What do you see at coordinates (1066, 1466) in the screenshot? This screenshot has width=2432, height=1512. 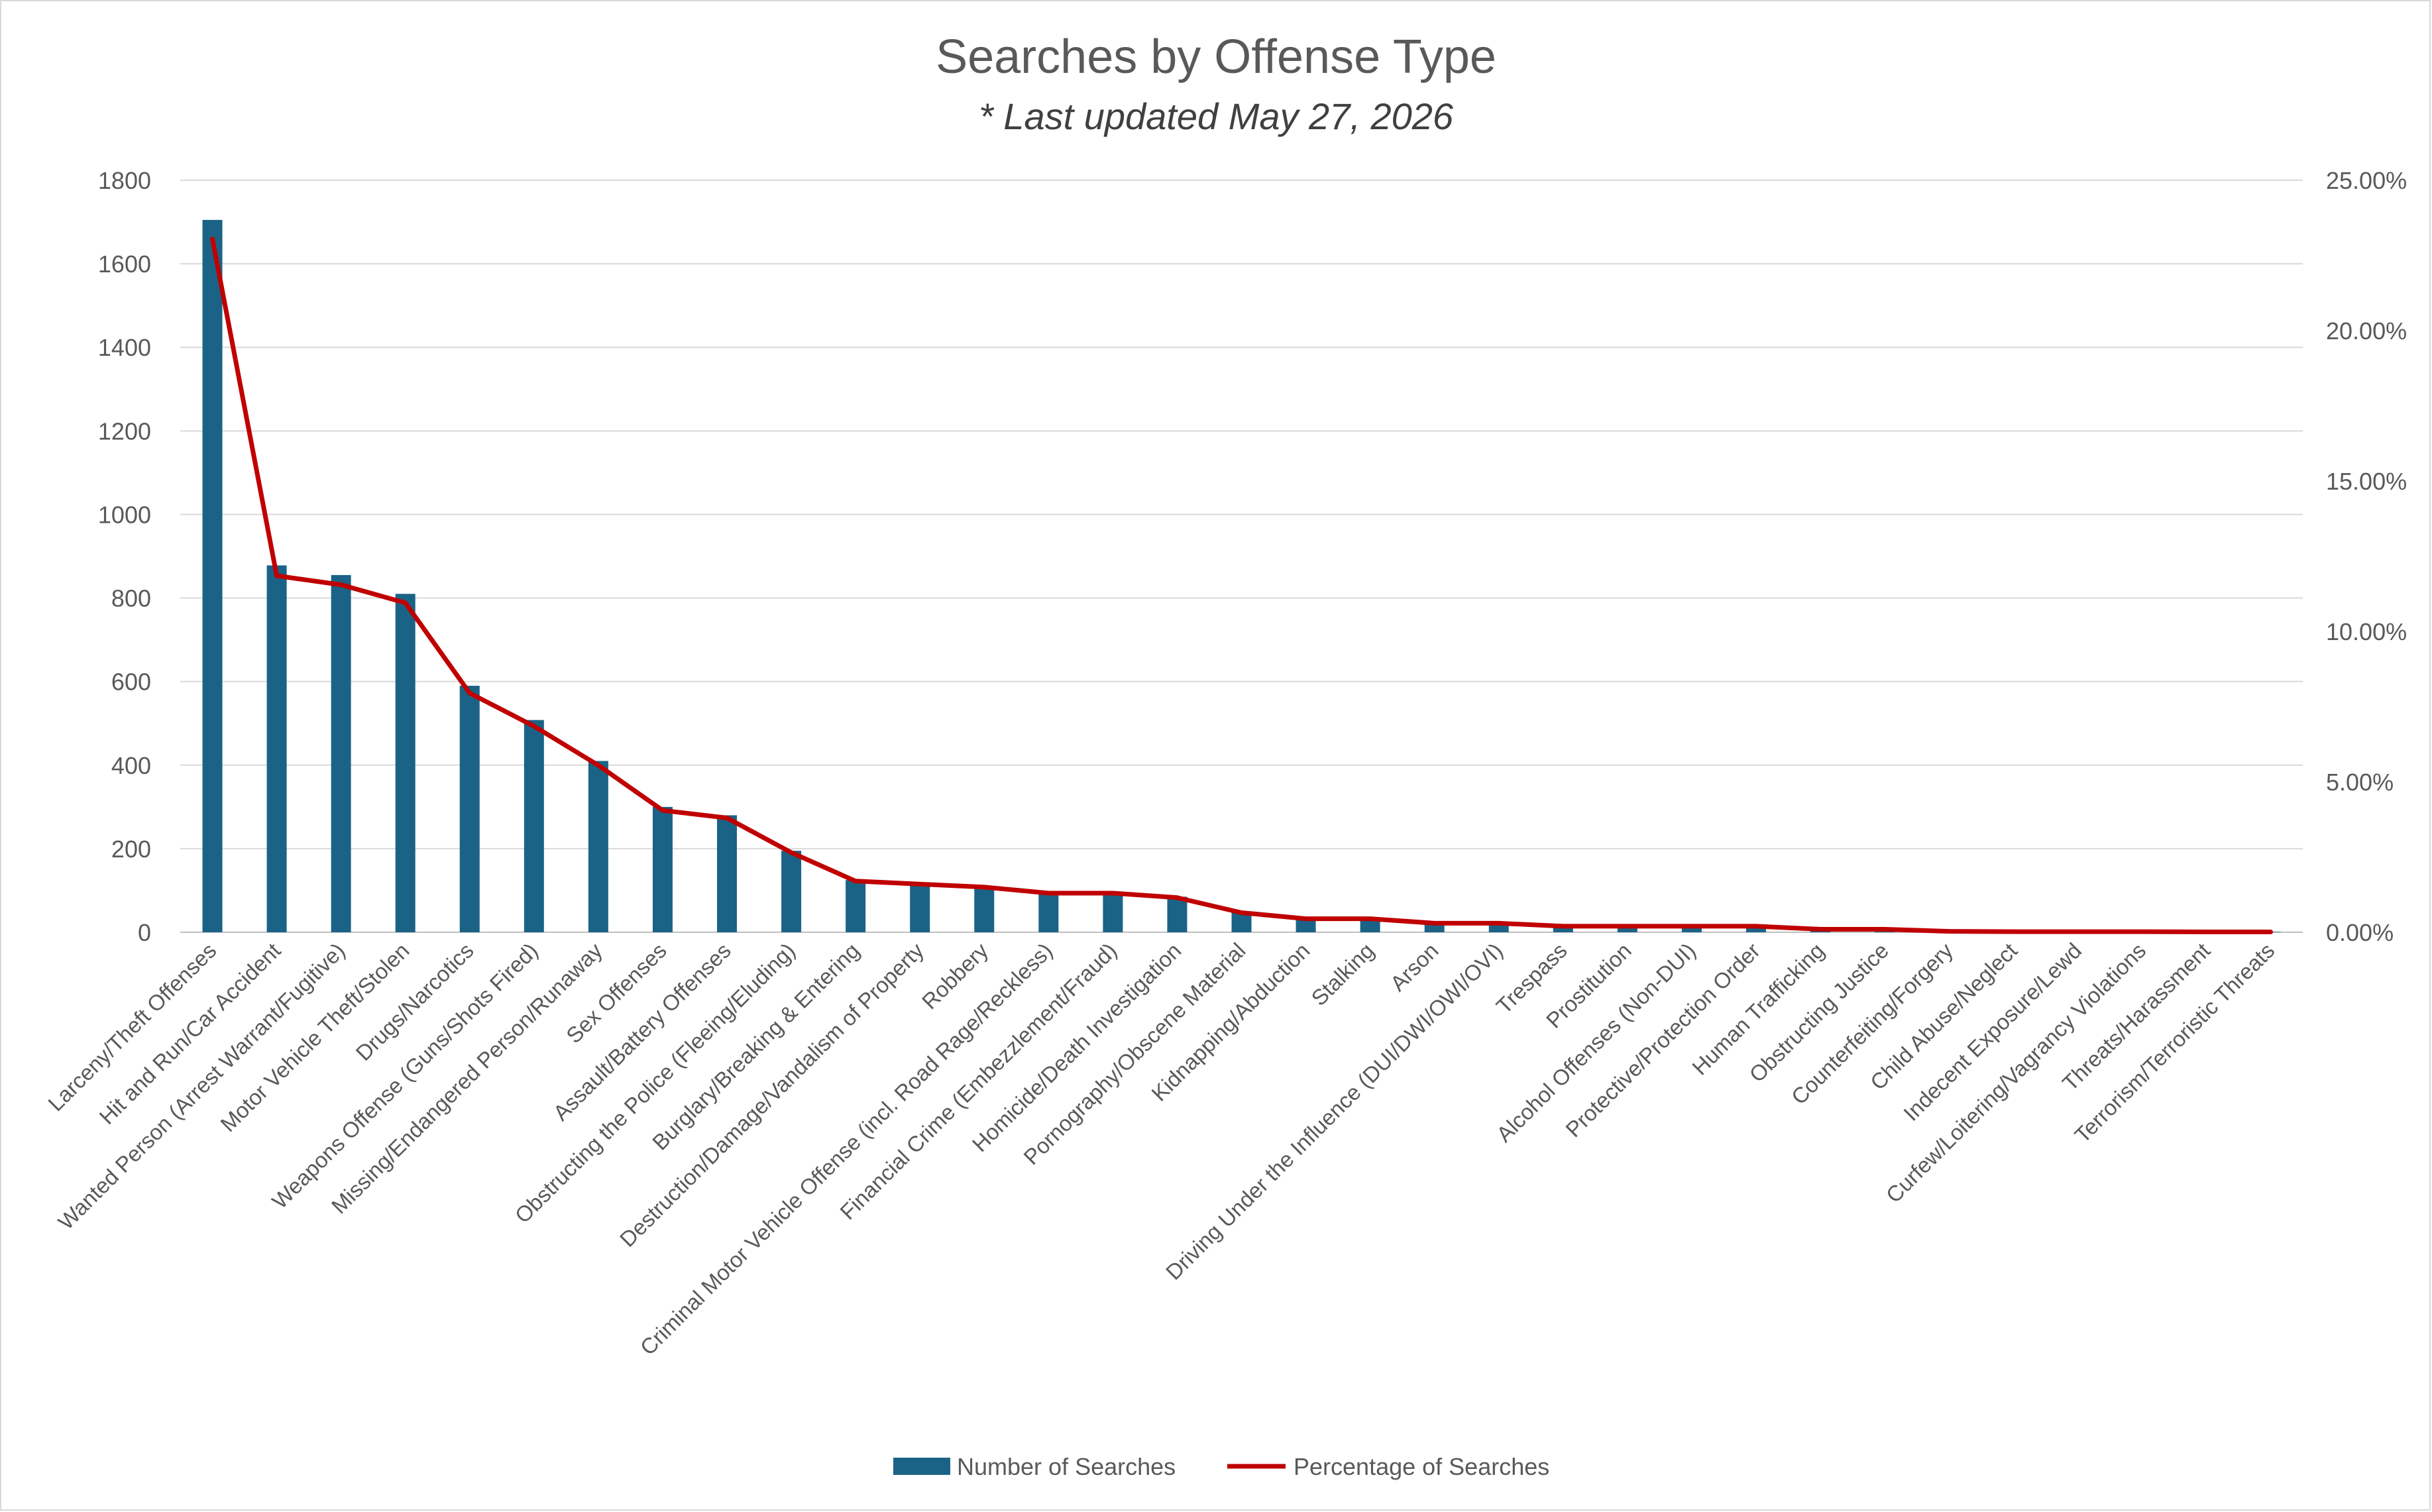 I see `legend-label-bars: Number of Searches` at bounding box center [1066, 1466].